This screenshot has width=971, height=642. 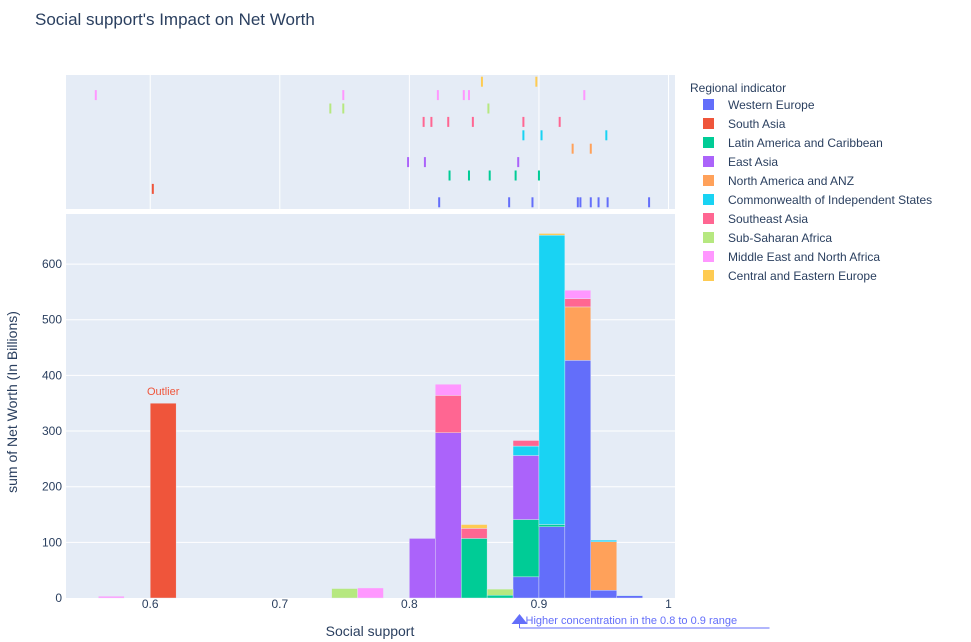 I want to click on bar-middle-east-and-north-africa-0.830, so click(x=448, y=390).